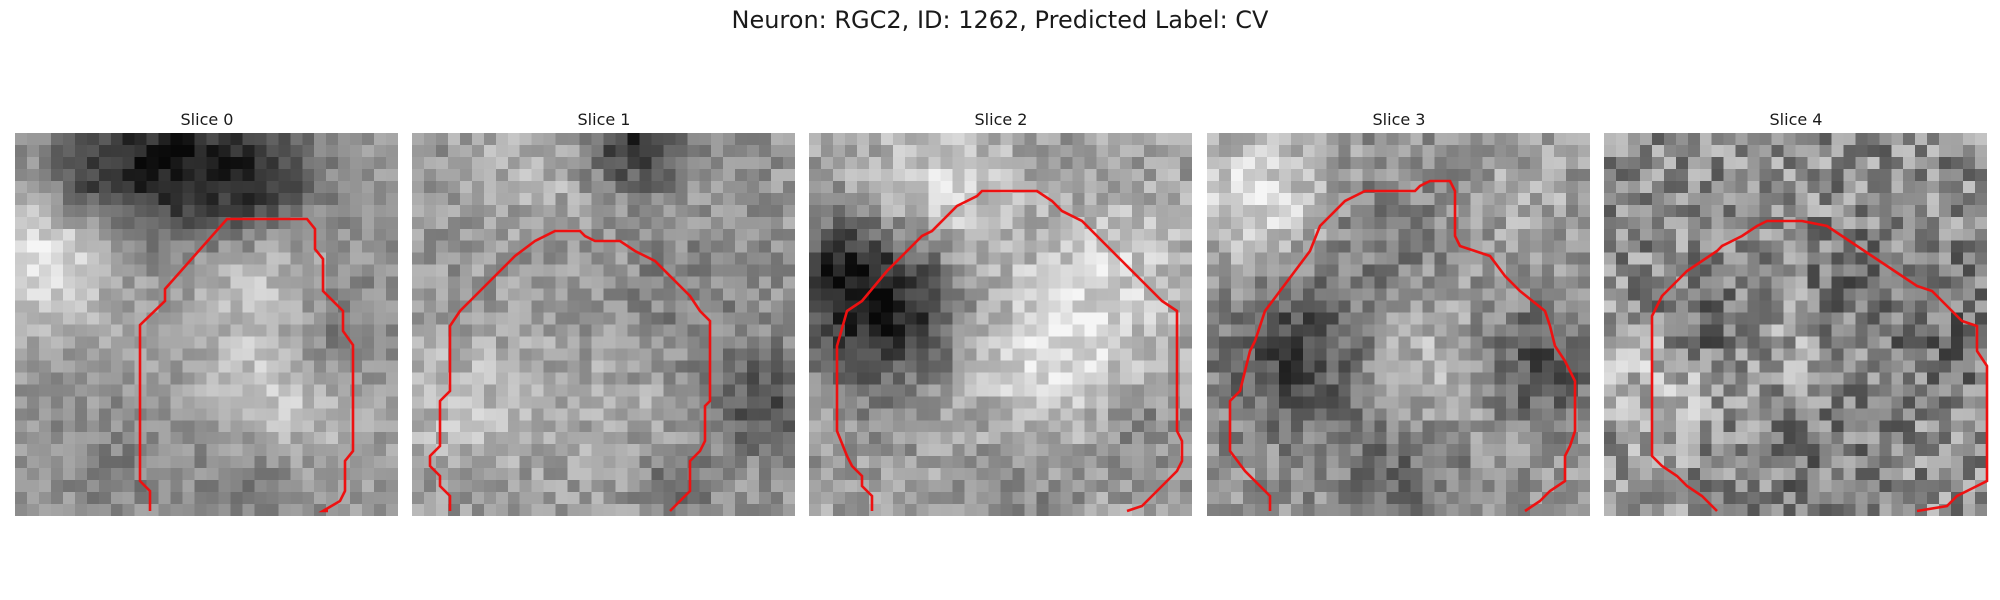 Image resolution: width=2000 pixels, height=600 pixels. What do you see at coordinates (207, 119) in the screenshot?
I see `slice-title-0: Slice 0` at bounding box center [207, 119].